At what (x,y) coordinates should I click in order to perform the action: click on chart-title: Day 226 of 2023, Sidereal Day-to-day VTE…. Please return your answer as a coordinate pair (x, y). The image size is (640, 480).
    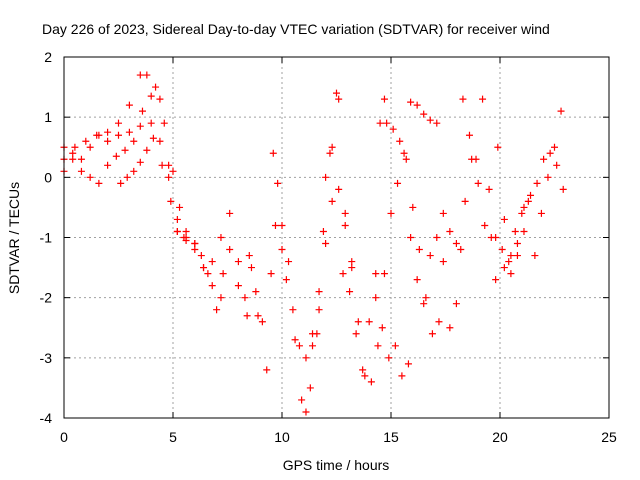
    Looking at the image, I should click on (296, 29).